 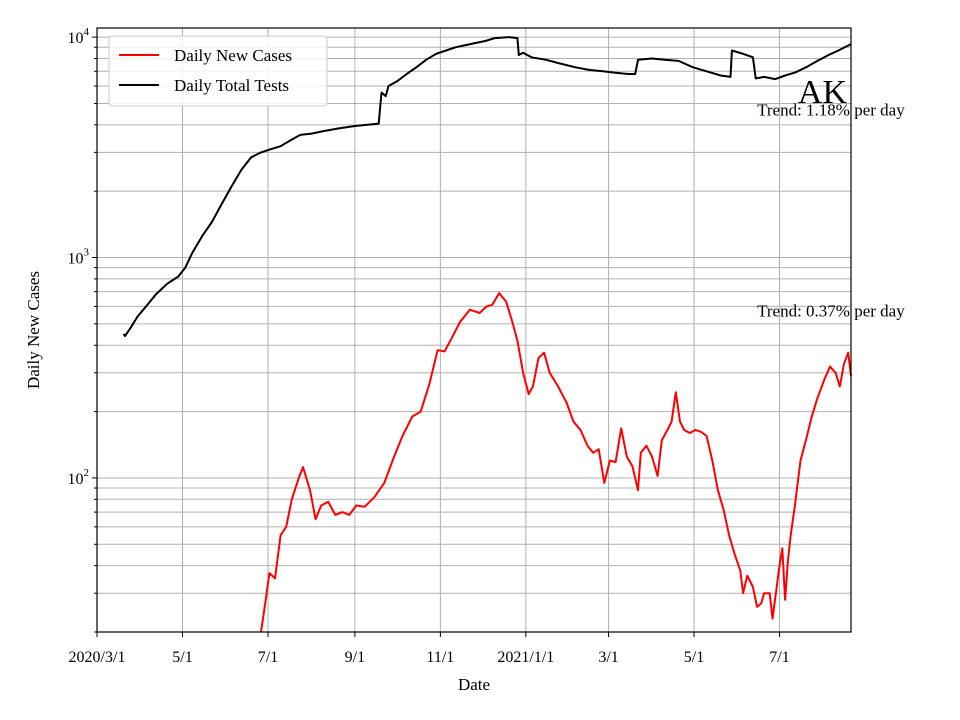 What do you see at coordinates (831, 311) in the screenshot?
I see `trend-annotation: Trend: 0.37% per day` at bounding box center [831, 311].